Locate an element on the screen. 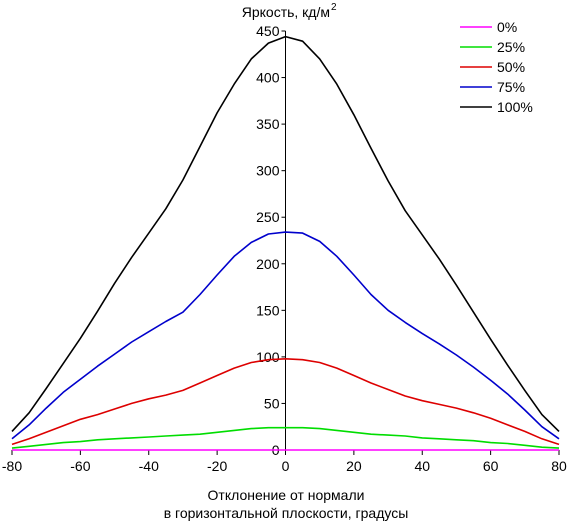  x-tick-label: -40 is located at coordinates (149, 466).